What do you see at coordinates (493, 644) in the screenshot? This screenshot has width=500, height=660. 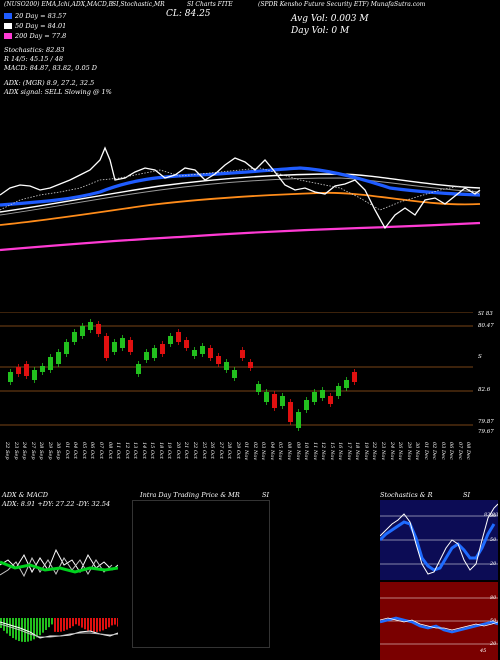 I see `mrsi-level-label: 20` at bounding box center [493, 644].